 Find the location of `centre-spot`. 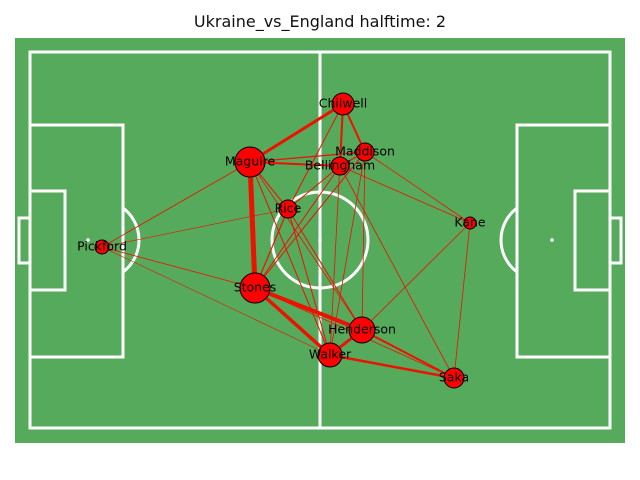

centre-spot is located at coordinates (320, 240).